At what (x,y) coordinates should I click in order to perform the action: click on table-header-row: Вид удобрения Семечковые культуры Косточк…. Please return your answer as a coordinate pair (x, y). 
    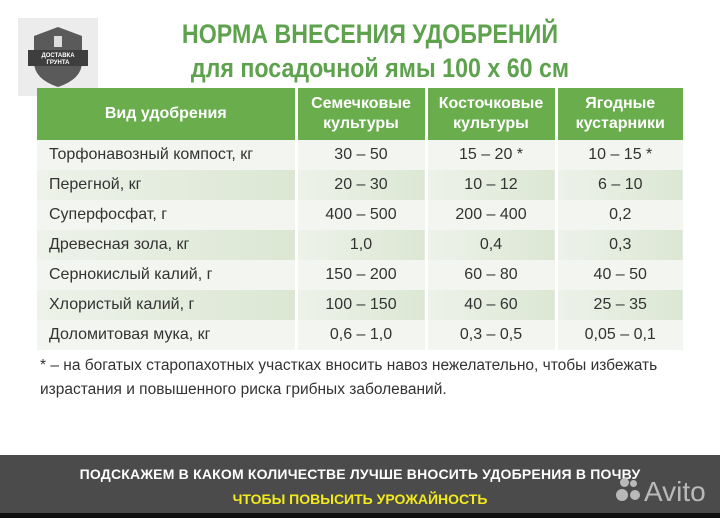
    Looking at the image, I should click on (360, 114).